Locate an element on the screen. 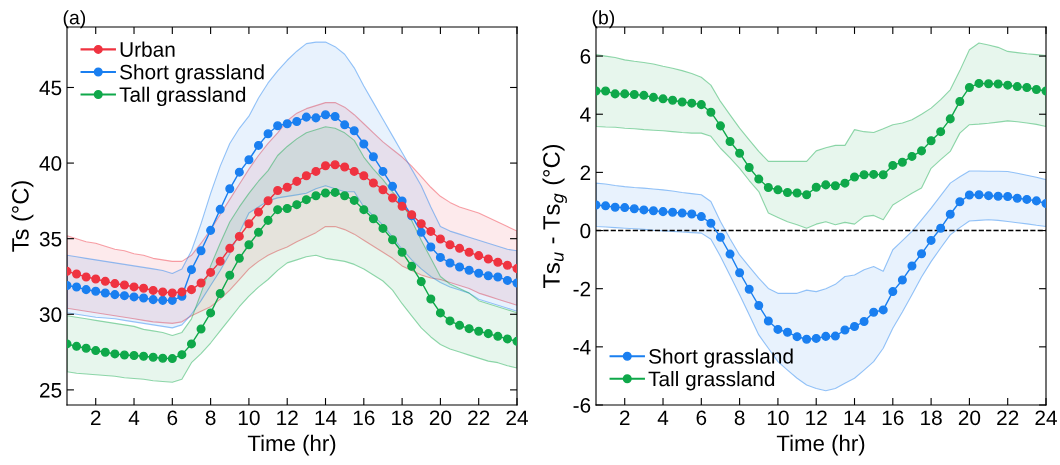 This screenshot has height=465, width=1060. y-axis-title: Ts (°C) is located at coordinates (22, 216).